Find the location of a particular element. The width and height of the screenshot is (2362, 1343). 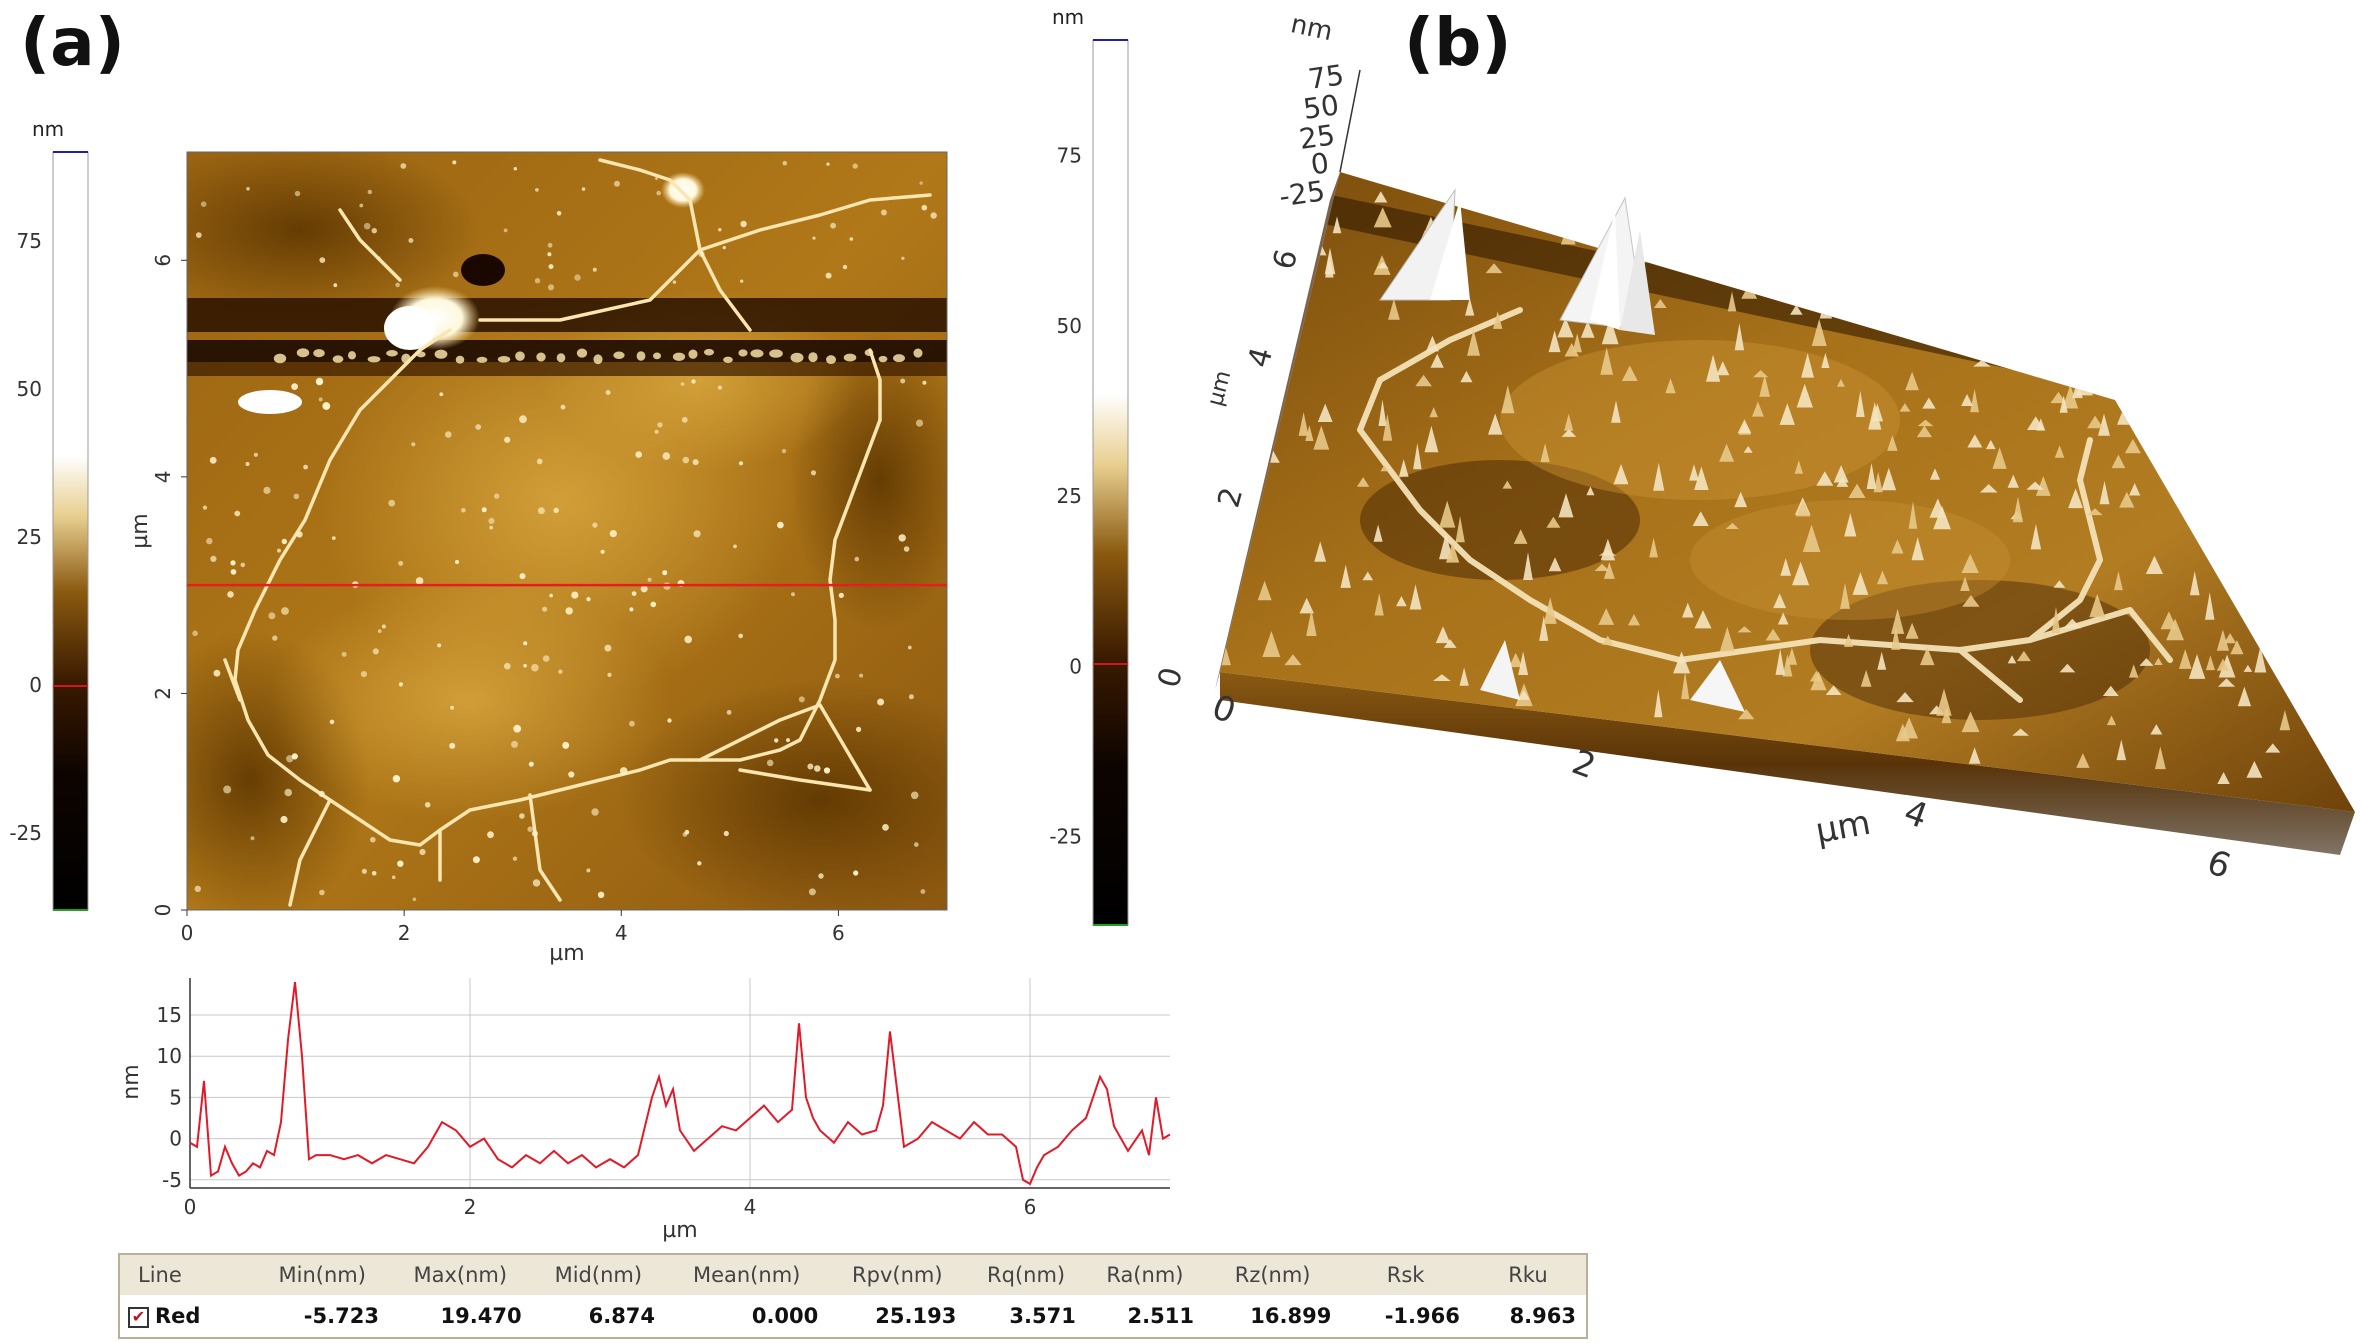

panel-label-a: (a) is located at coordinates (72, 42).